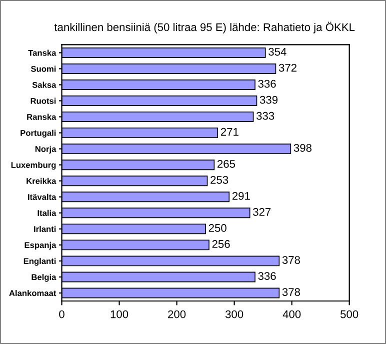 Image resolution: width=386 pixels, height=344 pixels. I want to click on y-tick-label: Italia, so click(47, 213).